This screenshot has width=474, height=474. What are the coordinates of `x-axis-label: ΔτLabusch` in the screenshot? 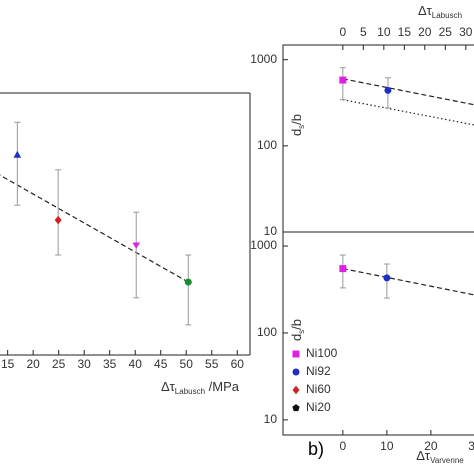 It's located at (440, 11).